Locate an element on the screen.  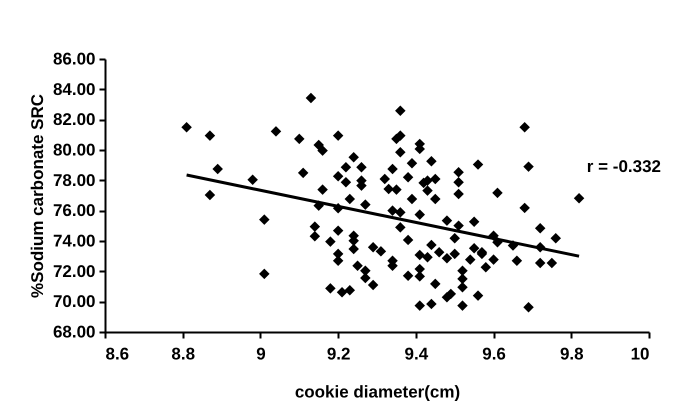
x-tick-label: 9.2 is located at coordinates (338, 354).